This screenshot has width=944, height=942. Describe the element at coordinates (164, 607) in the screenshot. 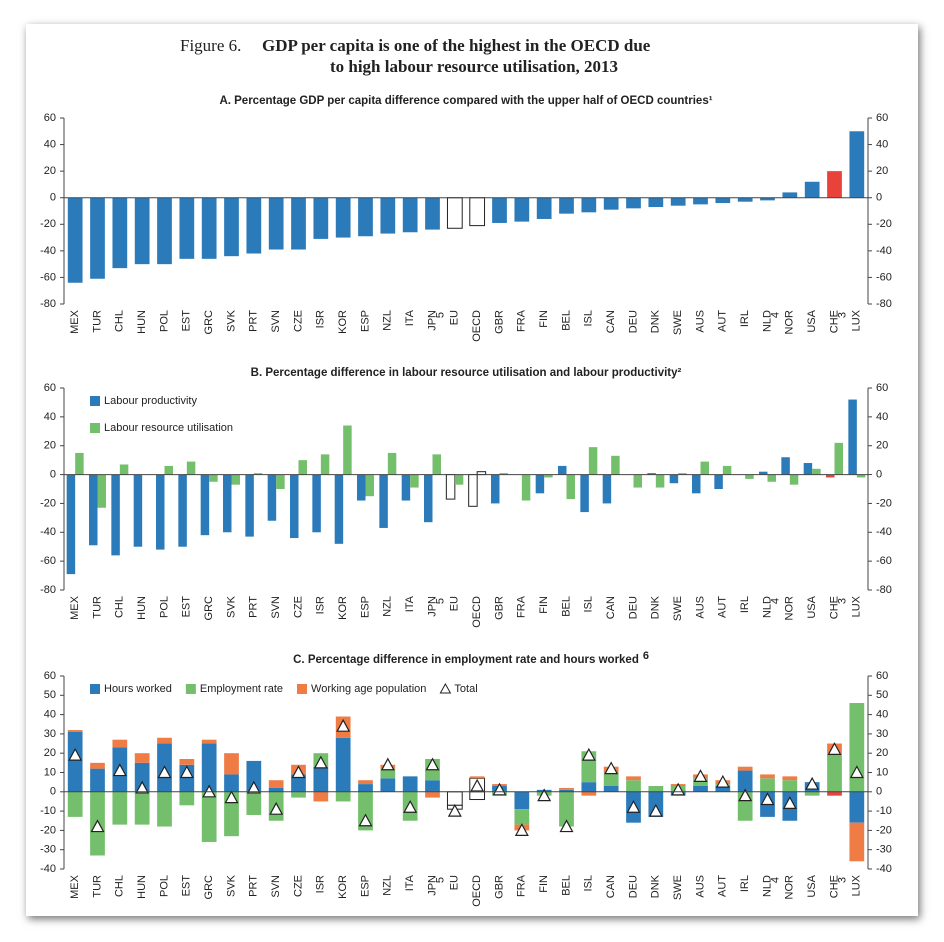

I see `x-tick-label: POL` at that location.